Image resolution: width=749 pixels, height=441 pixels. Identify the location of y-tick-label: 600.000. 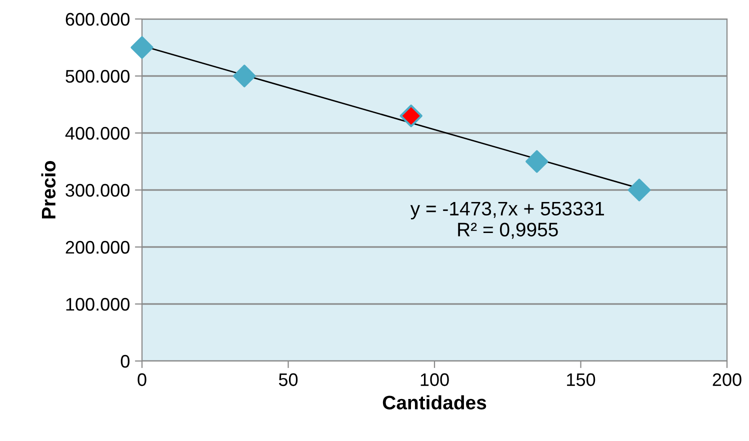
(98, 19).